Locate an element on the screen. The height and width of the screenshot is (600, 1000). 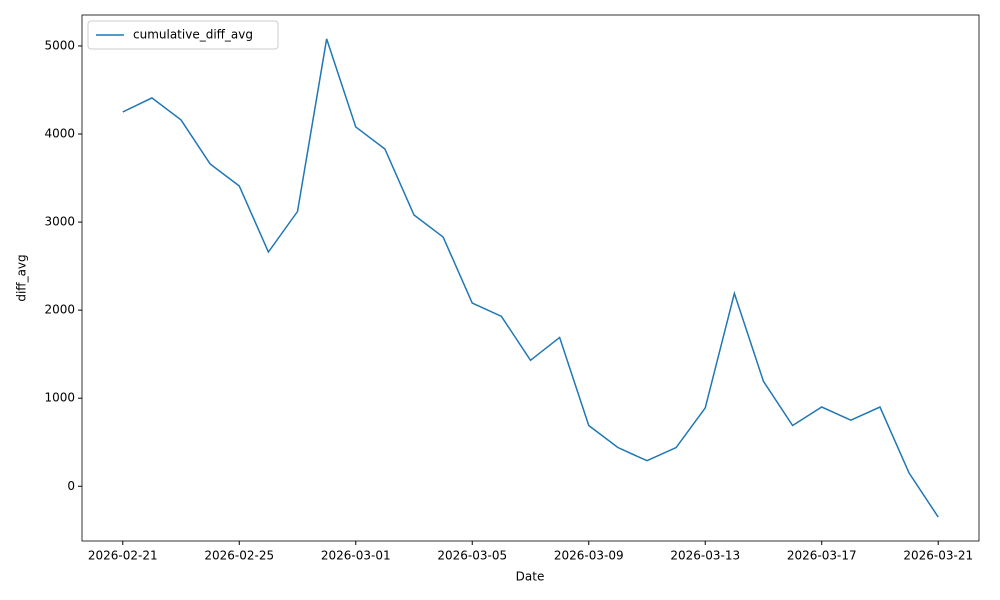
x-tick-label: 2026-03-09 is located at coordinates (589, 556).